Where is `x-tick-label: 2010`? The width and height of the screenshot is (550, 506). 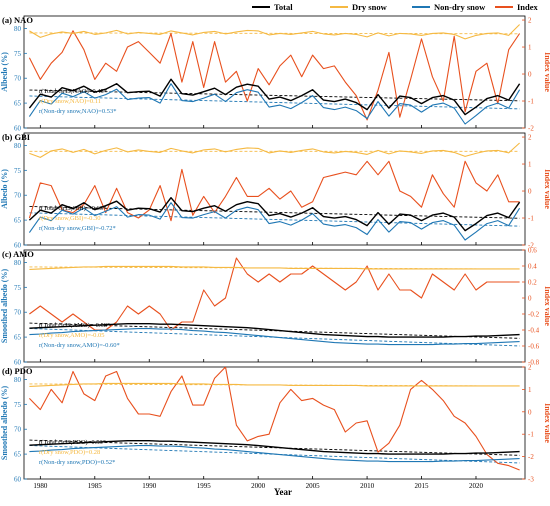 x-tick-label: 2010 is located at coordinates (367, 486).